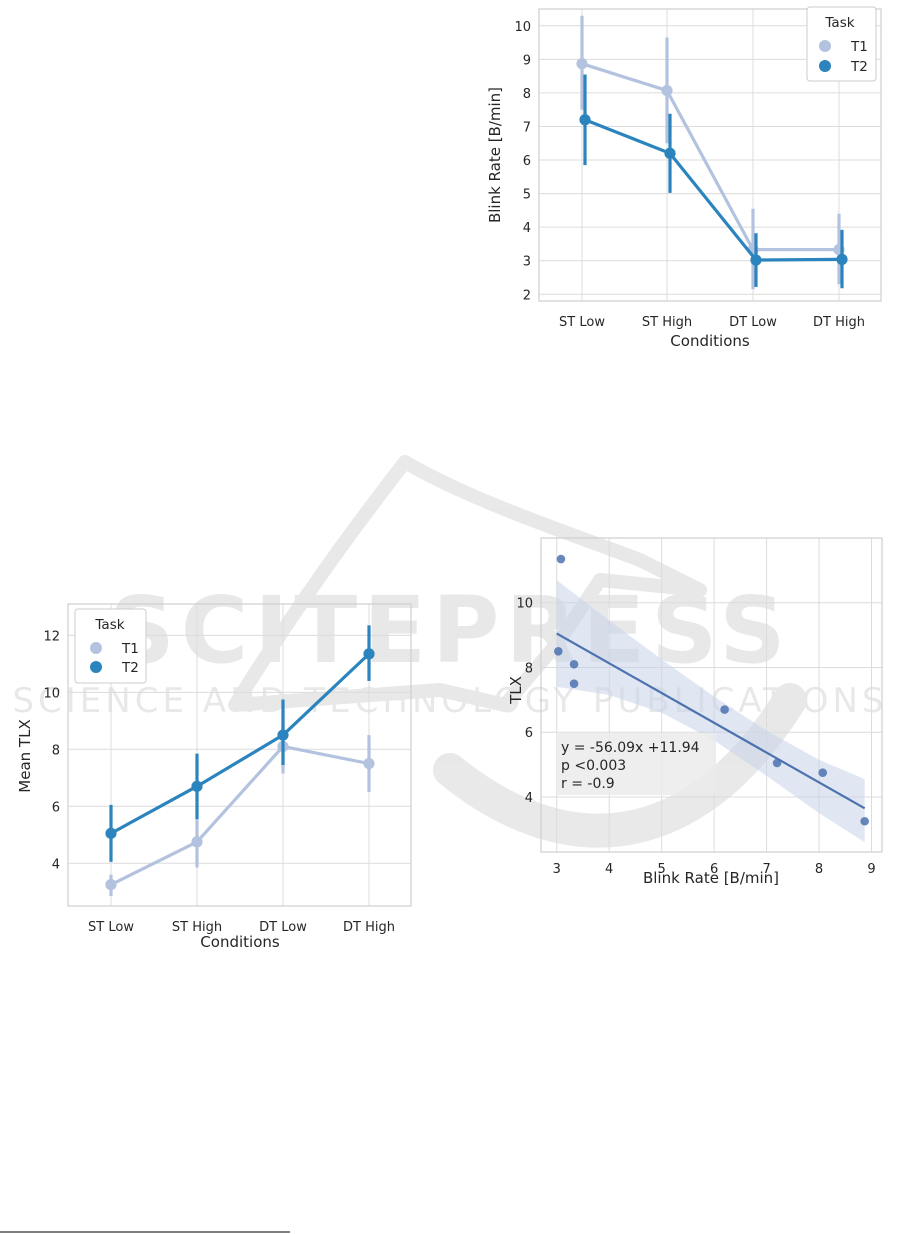 The image size is (901, 1234). I want to click on regression-confidence-band, so click(710, 711).